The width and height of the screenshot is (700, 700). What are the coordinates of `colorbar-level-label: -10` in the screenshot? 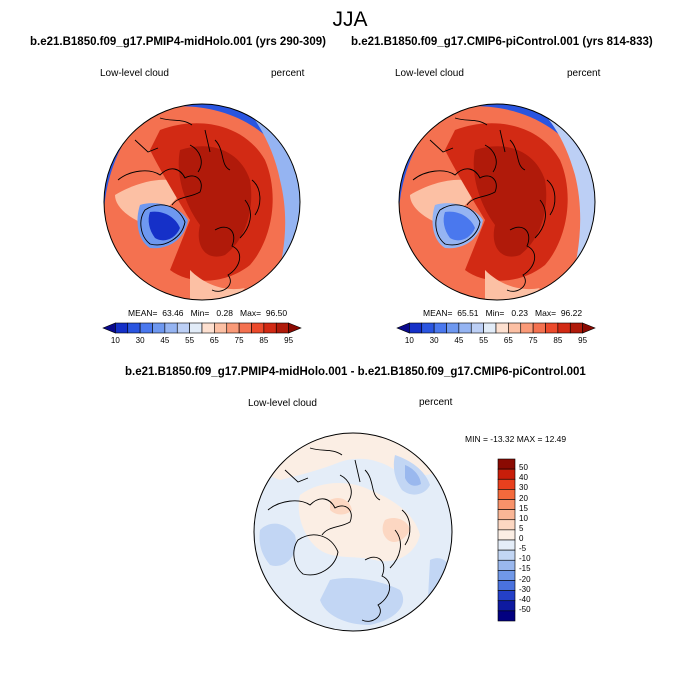 It's located at (525, 559).